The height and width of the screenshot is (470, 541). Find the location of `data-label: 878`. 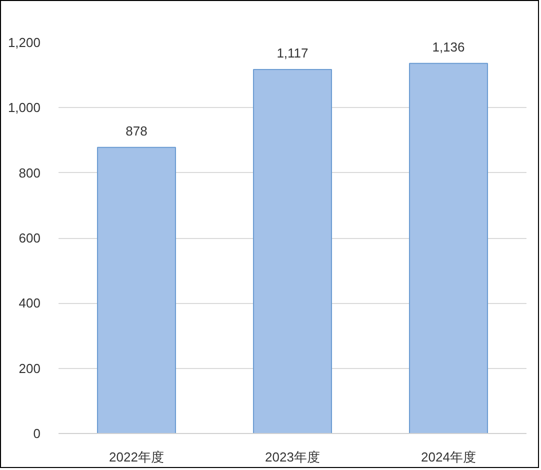

data-label: 878 is located at coordinates (137, 130).